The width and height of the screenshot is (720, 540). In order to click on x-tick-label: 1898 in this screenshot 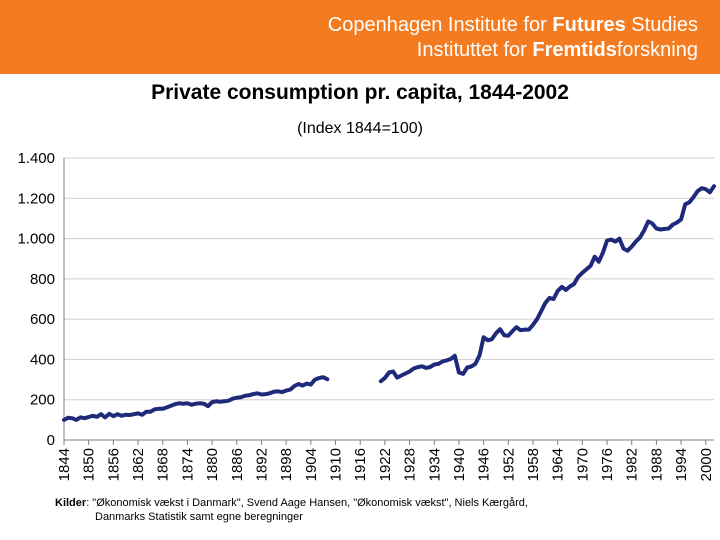, I will do `click(286, 464)`.